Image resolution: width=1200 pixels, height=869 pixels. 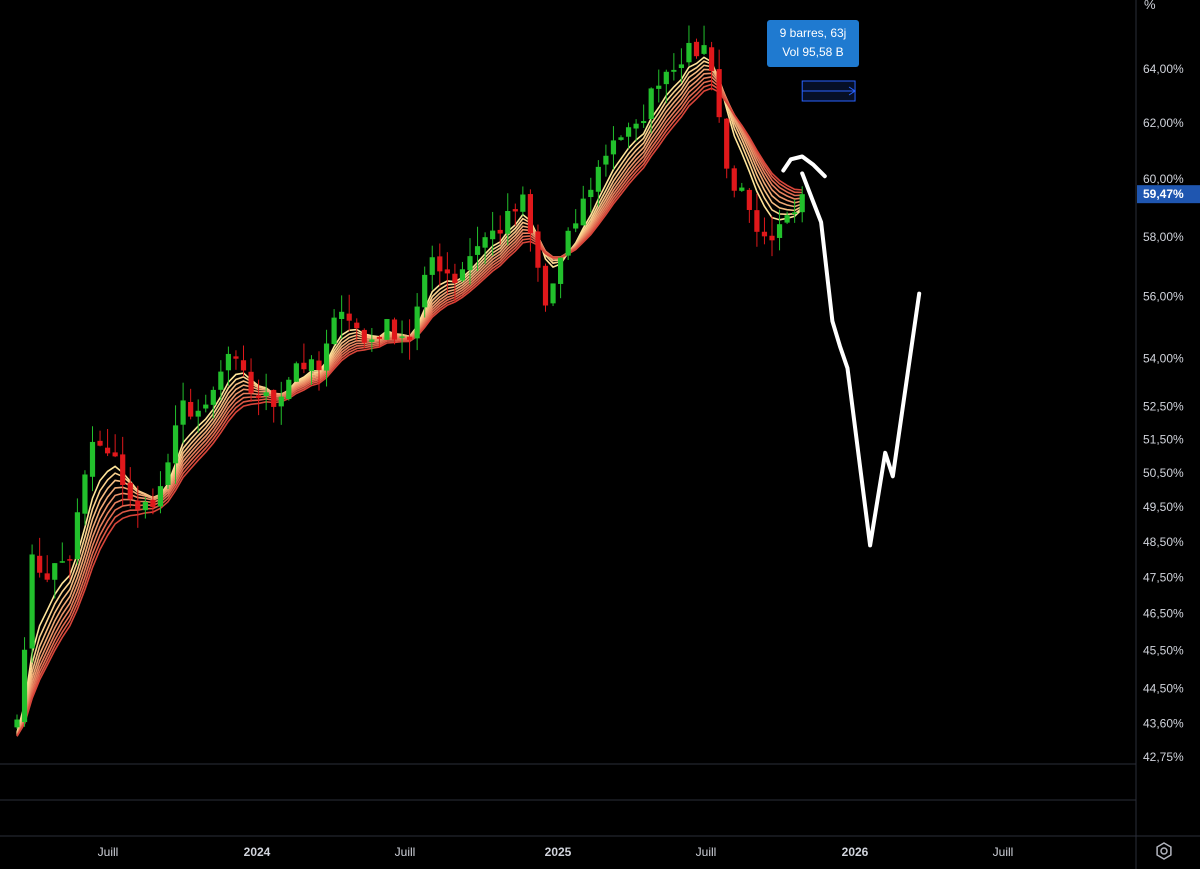 What do you see at coordinates (813, 43) in the screenshot?
I see `measure-tooltip: 9 barres, 63j Vol 95,58 B` at bounding box center [813, 43].